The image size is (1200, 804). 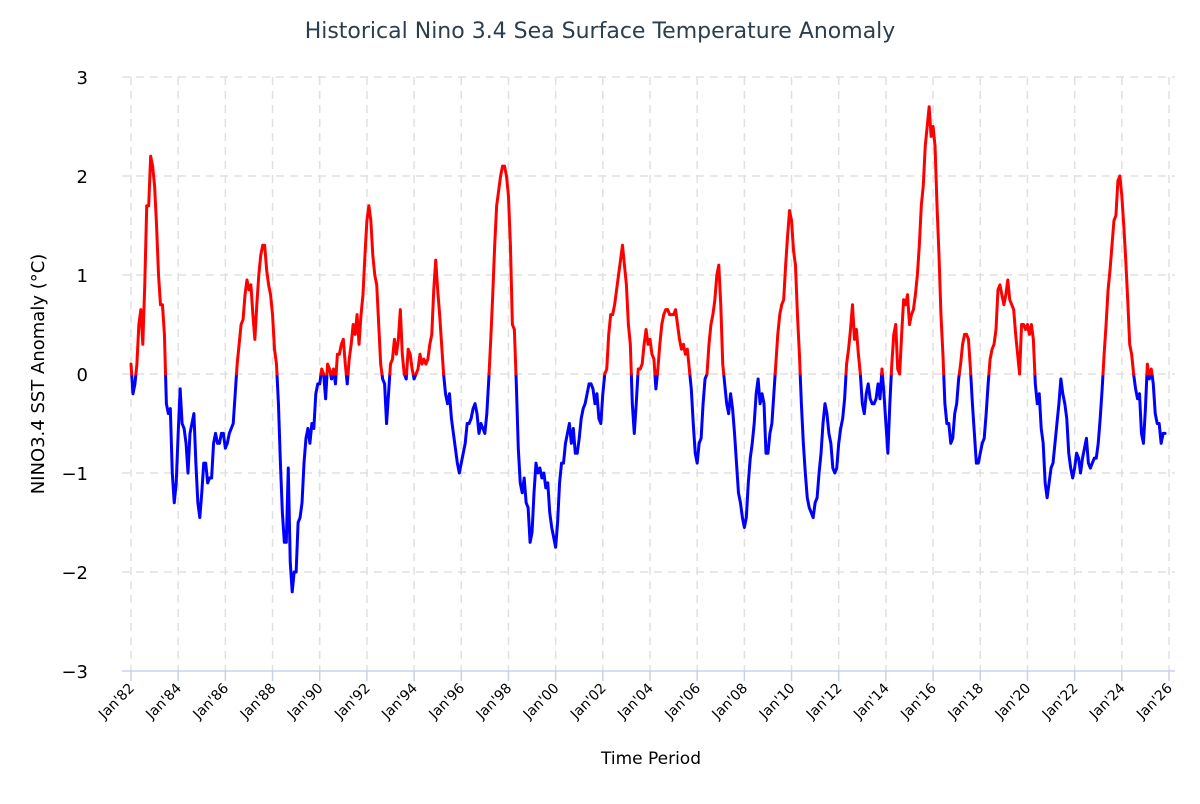 What do you see at coordinates (682, 701) in the screenshot?
I see `x-tick-label: Jan'06` at bounding box center [682, 701].